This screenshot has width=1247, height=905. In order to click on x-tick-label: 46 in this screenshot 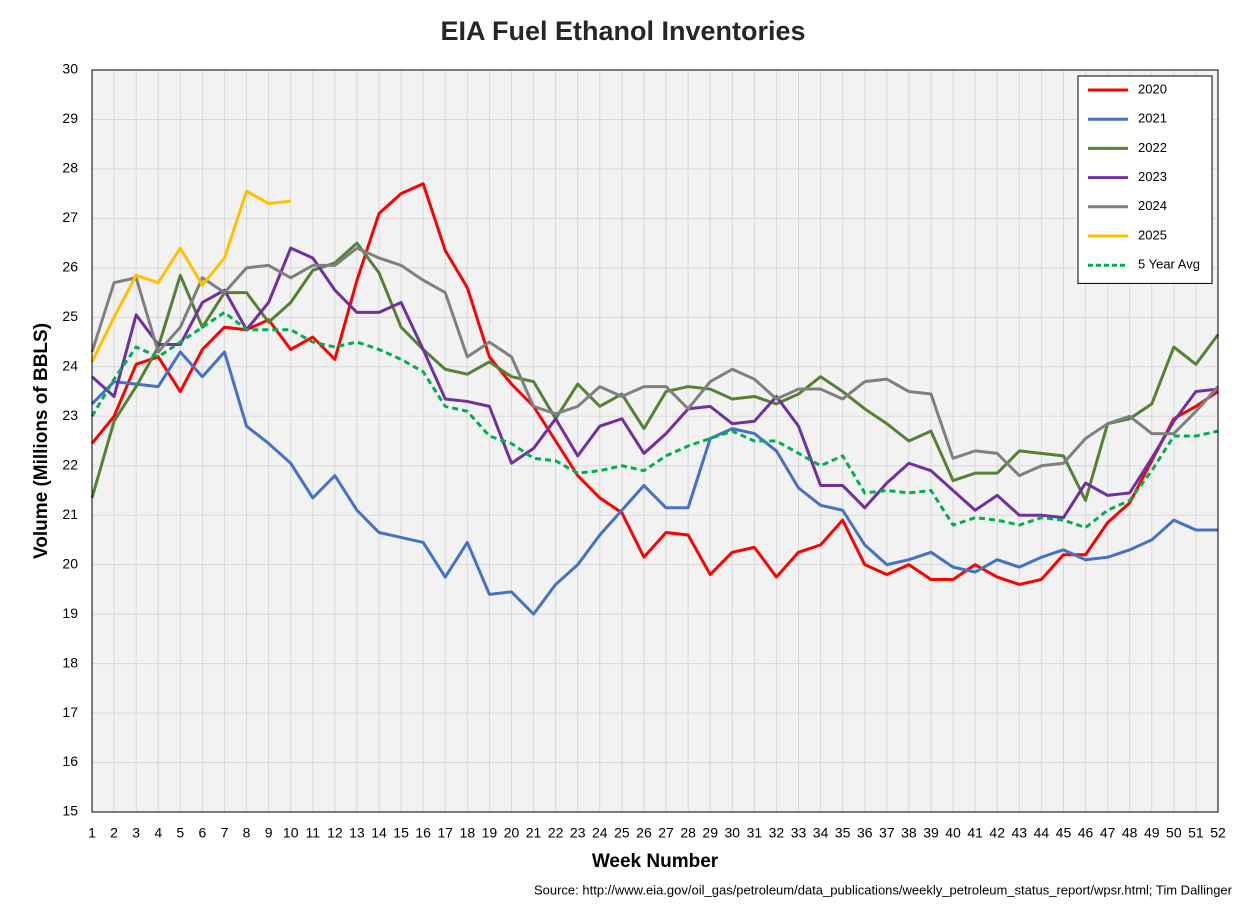, I will do `click(1086, 833)`.